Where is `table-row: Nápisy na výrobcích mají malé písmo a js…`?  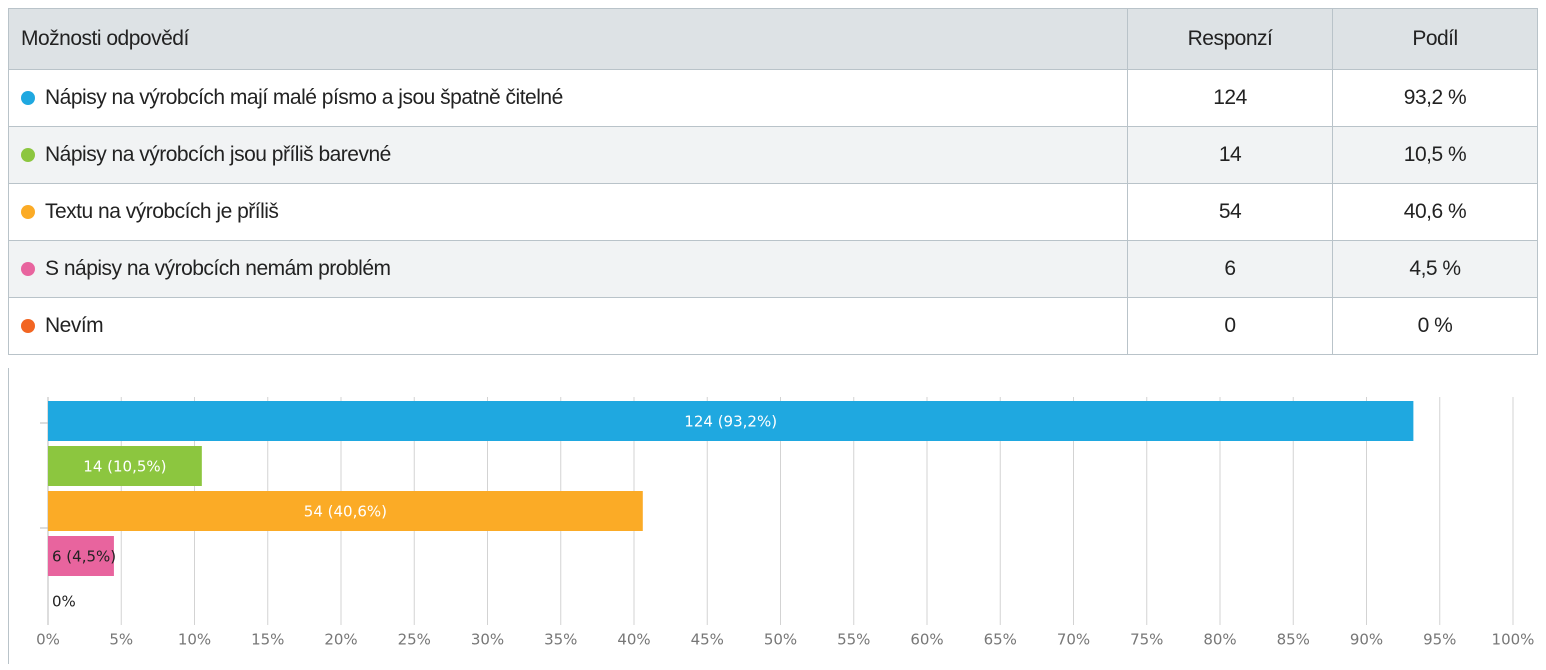 table-row: Nápisy na výrobcích mají malé písmo a js… is located at coordinates (773, 98).